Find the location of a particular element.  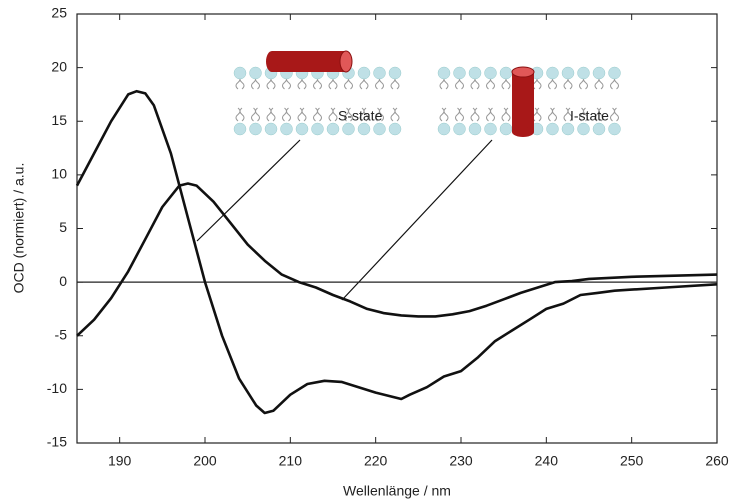

y-tick-label: -5 is located at coordinates (61, 334).